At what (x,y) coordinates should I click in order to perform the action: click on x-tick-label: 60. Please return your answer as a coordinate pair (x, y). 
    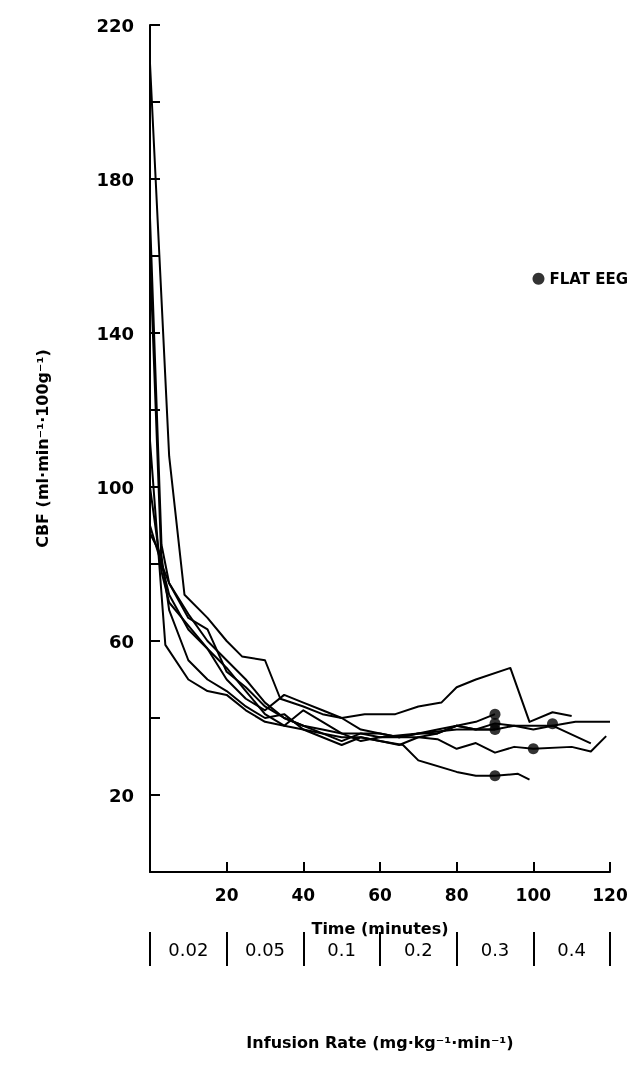
    Looking at the image, I should click on (380, 894).